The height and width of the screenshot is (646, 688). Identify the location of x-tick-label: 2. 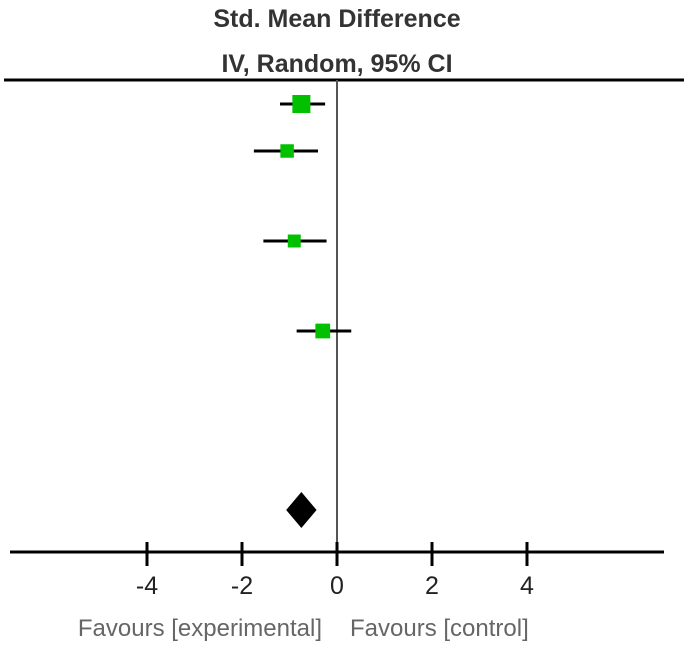
(432, 586).